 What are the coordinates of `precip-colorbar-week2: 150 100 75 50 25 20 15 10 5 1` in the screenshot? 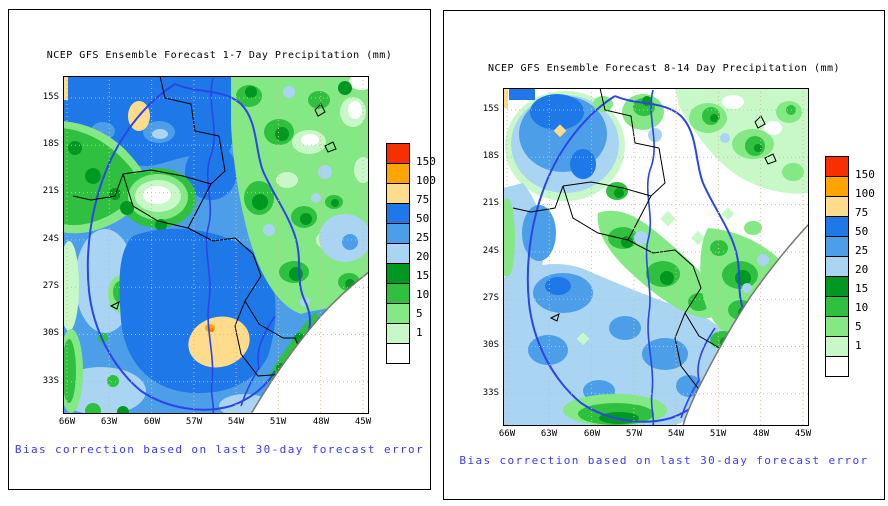 It's located at (856, 266).